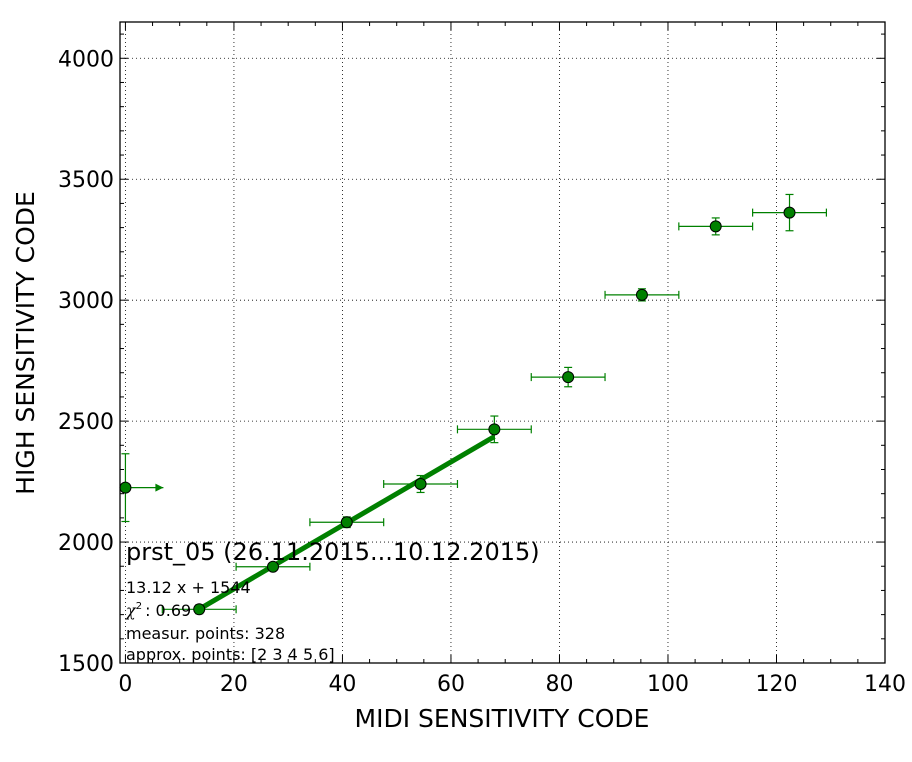 Image resolution: width=912 pixels, height=762 pixels. What do you see at coordinates (86, 180) in the screenshot?
I see `y-tick-label: 3500` at bounding box center [86, 180].